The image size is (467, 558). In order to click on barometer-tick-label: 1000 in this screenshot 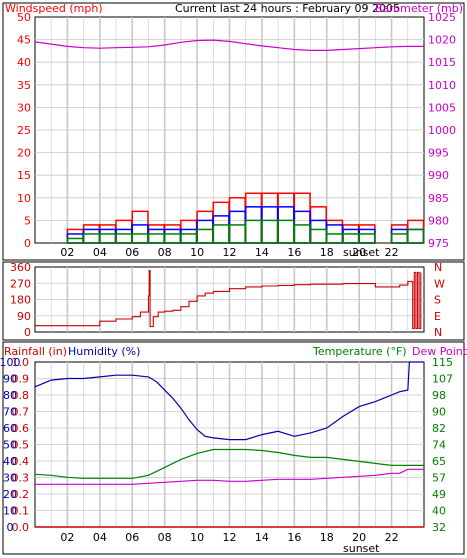, I will do `click(442, 130)`.